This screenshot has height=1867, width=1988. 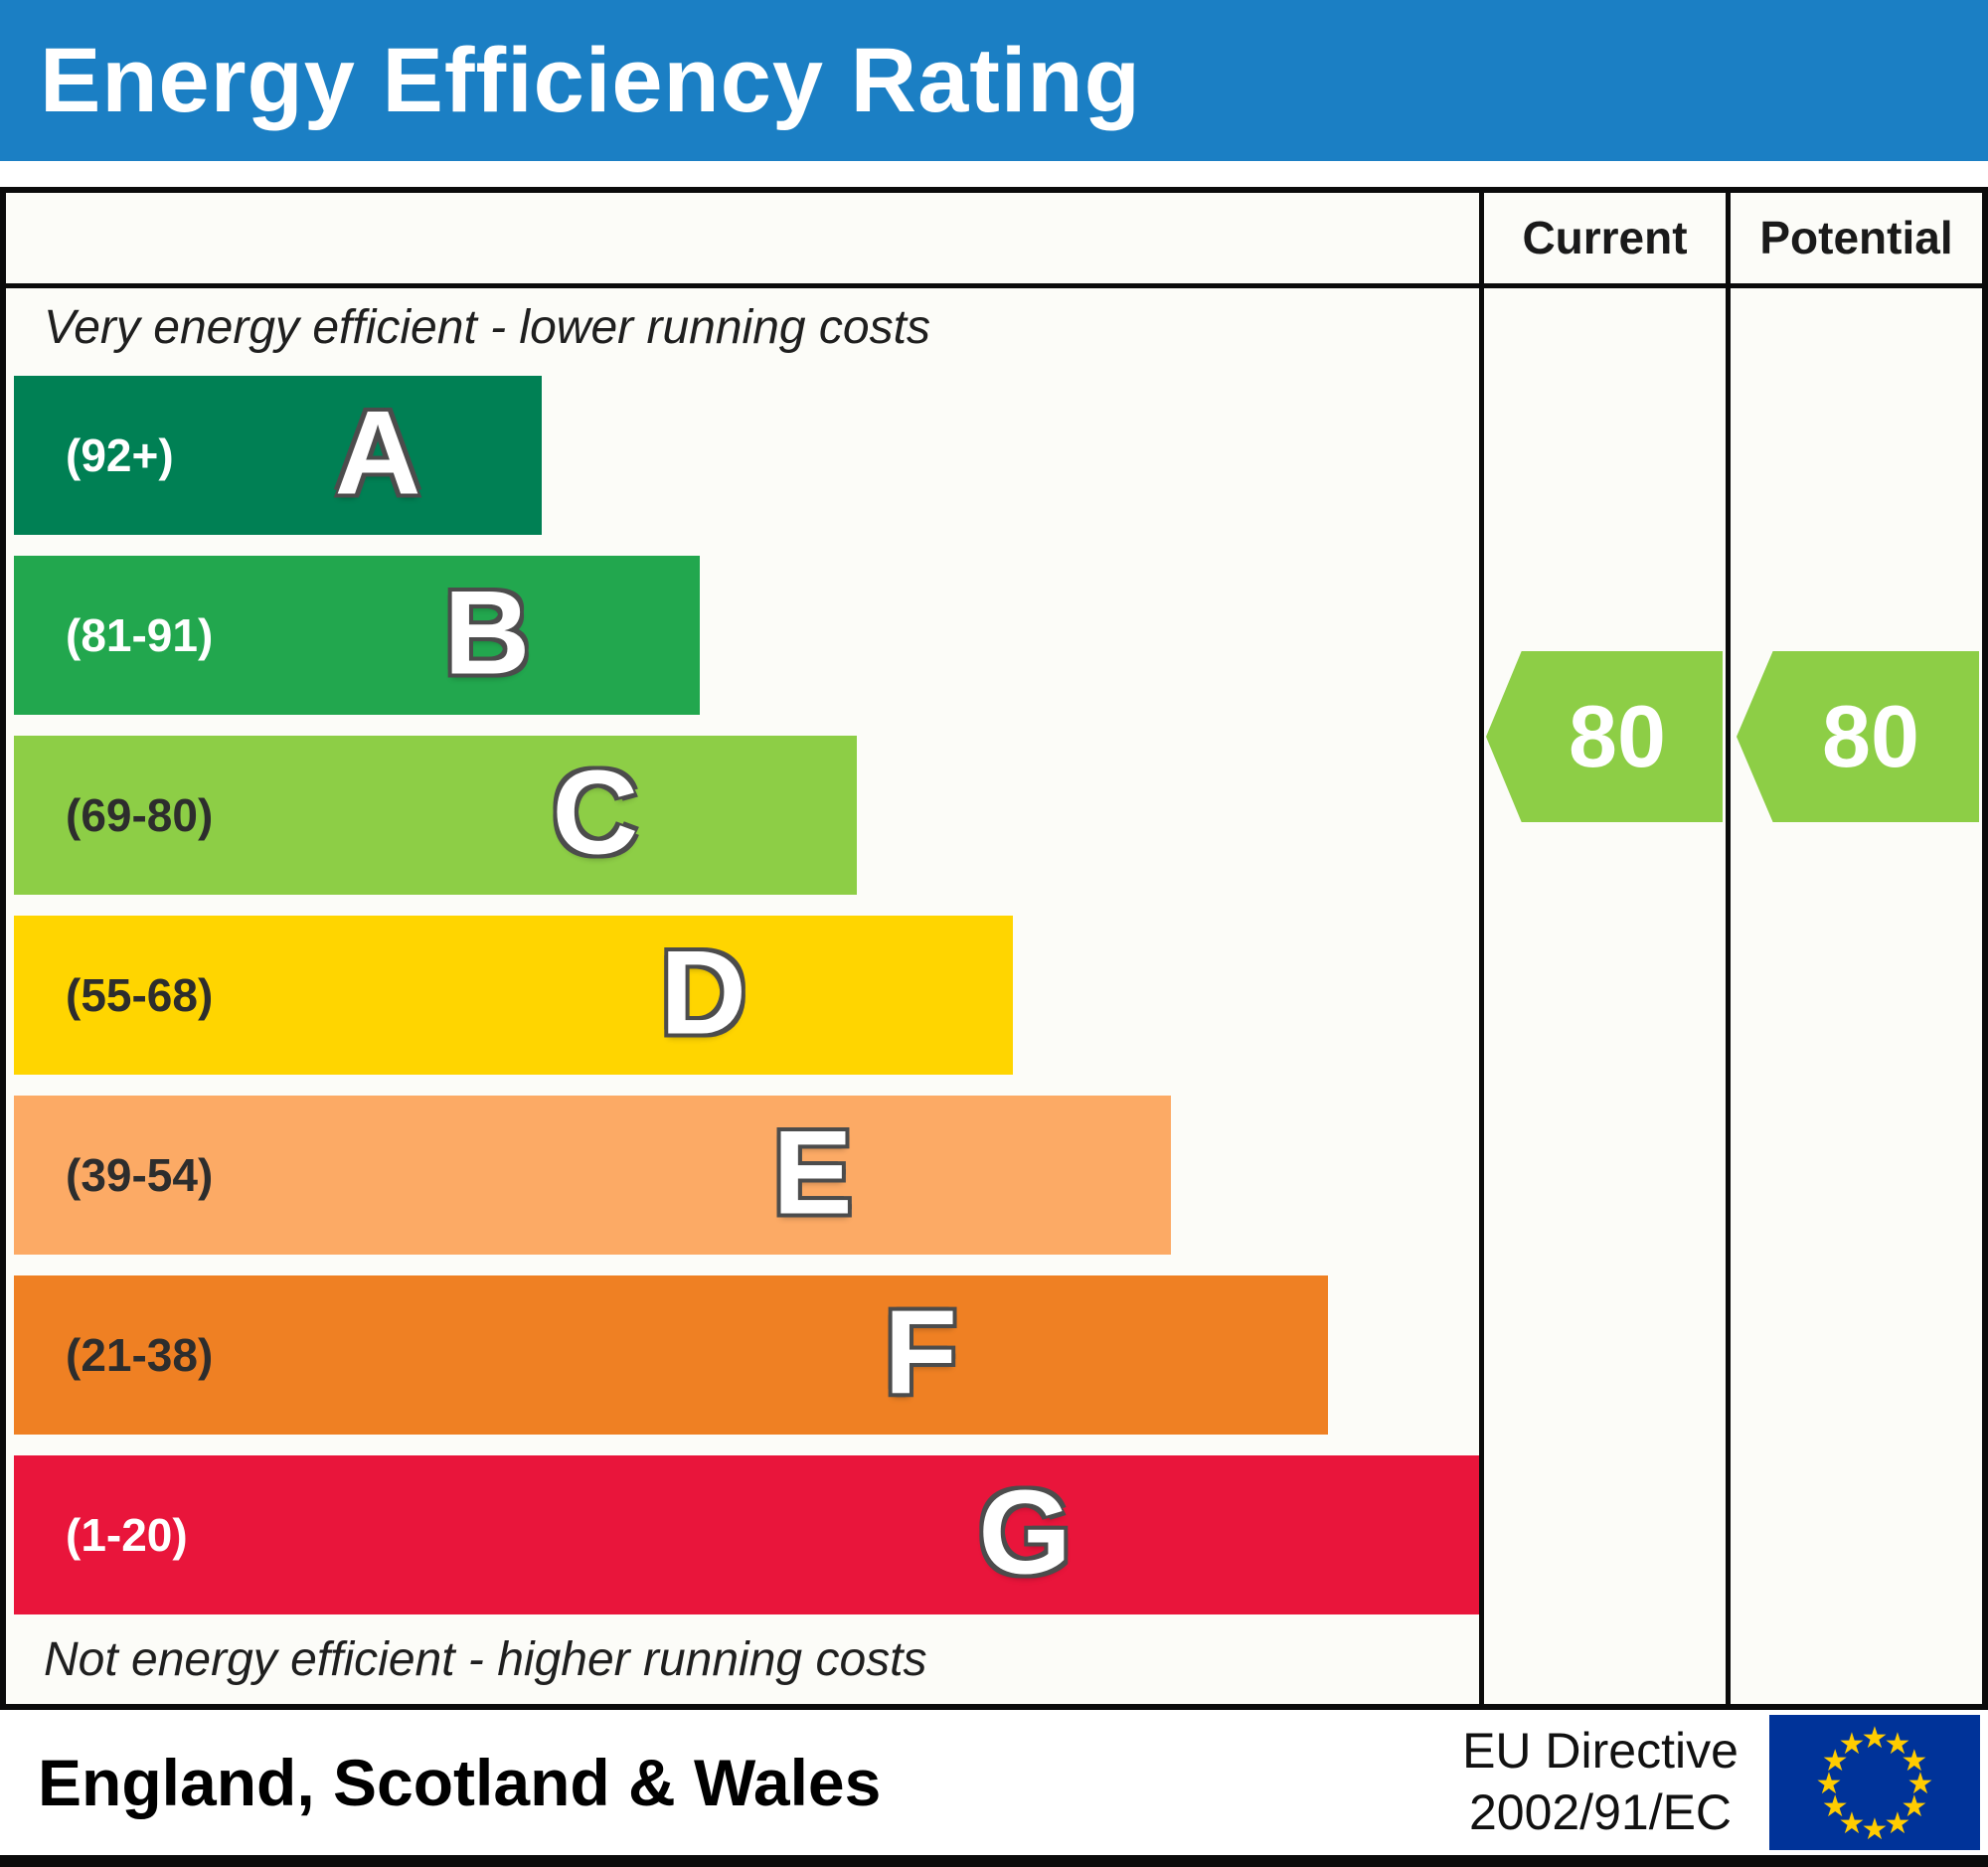 I want to click on band-d-range: (55-68), so click(x=140, y=995).